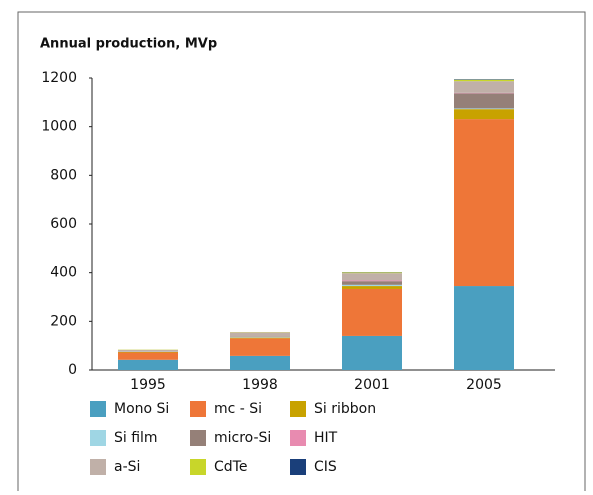 Image resolution: width=593 pixels, height=495 pixels. I want to click on legend-label: CIS, so click(325, 467).